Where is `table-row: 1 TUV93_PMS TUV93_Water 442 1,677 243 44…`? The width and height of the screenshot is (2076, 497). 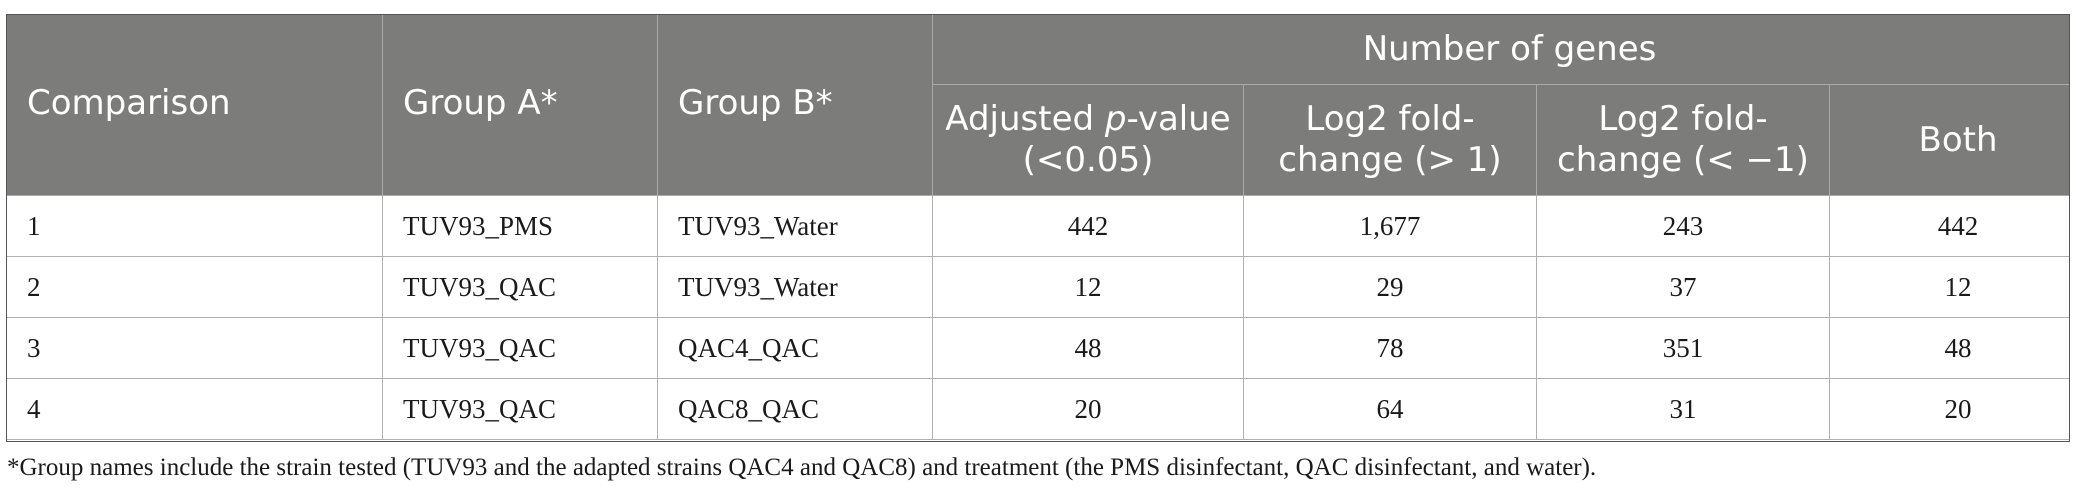
table-row: 1 TUV93_PMS TUV93_Water 442 1,677 243 44… is located at coordinates (1038, 226).